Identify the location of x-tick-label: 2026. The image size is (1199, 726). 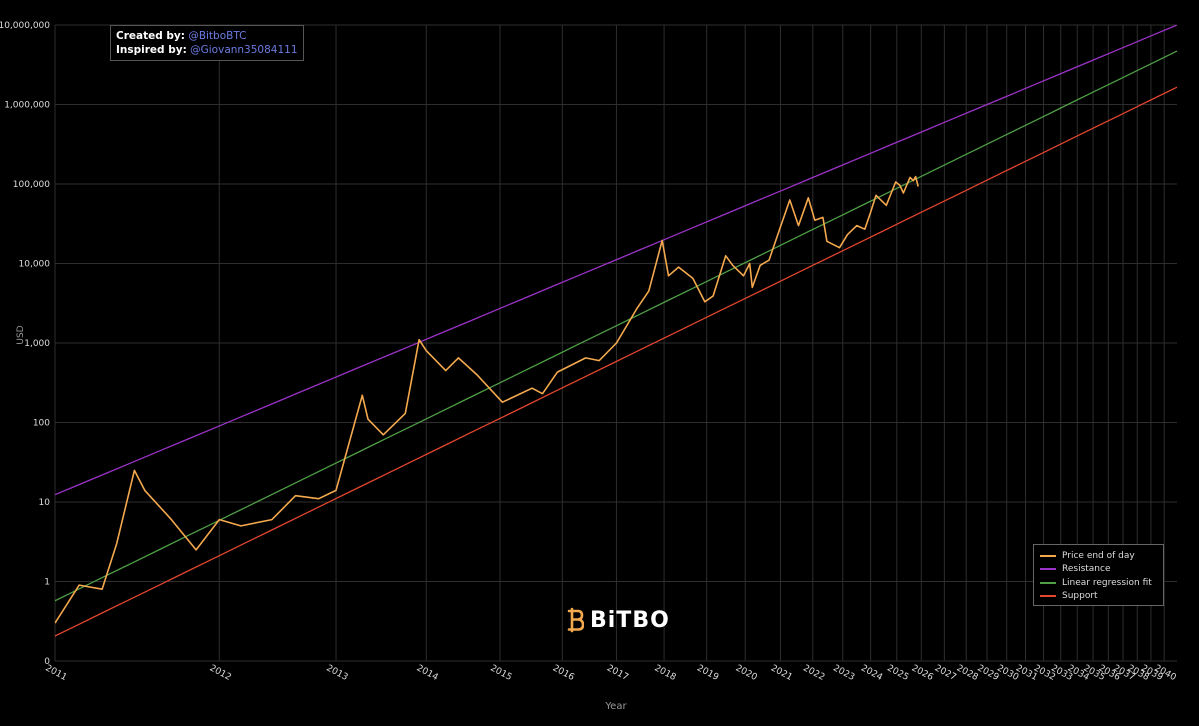
(922, 673).